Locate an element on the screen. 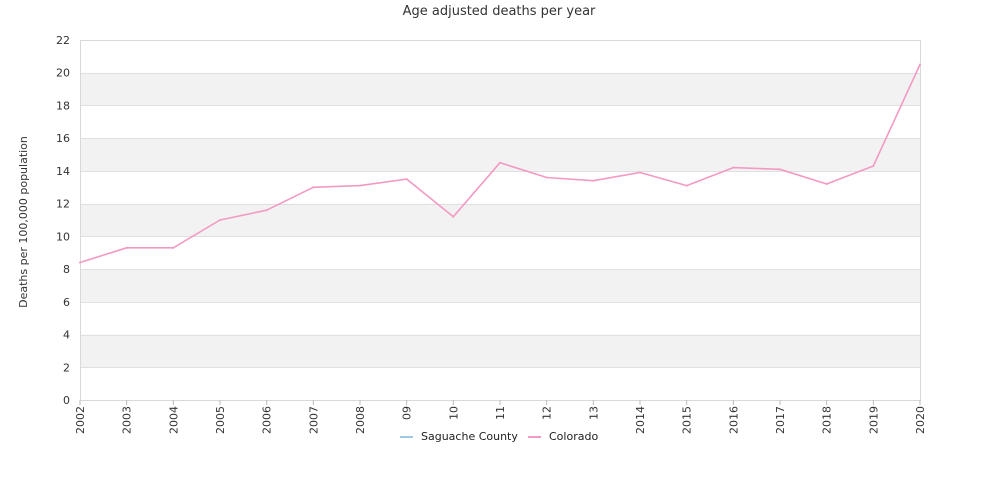  y-tick-label: 0 is located at coordinates (66, 400).